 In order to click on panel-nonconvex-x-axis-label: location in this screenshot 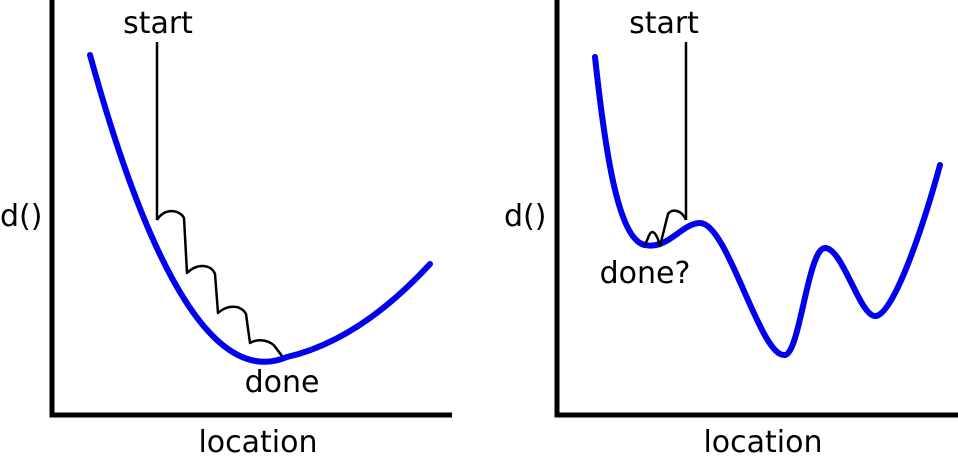, I will do `click(762, 440)`.